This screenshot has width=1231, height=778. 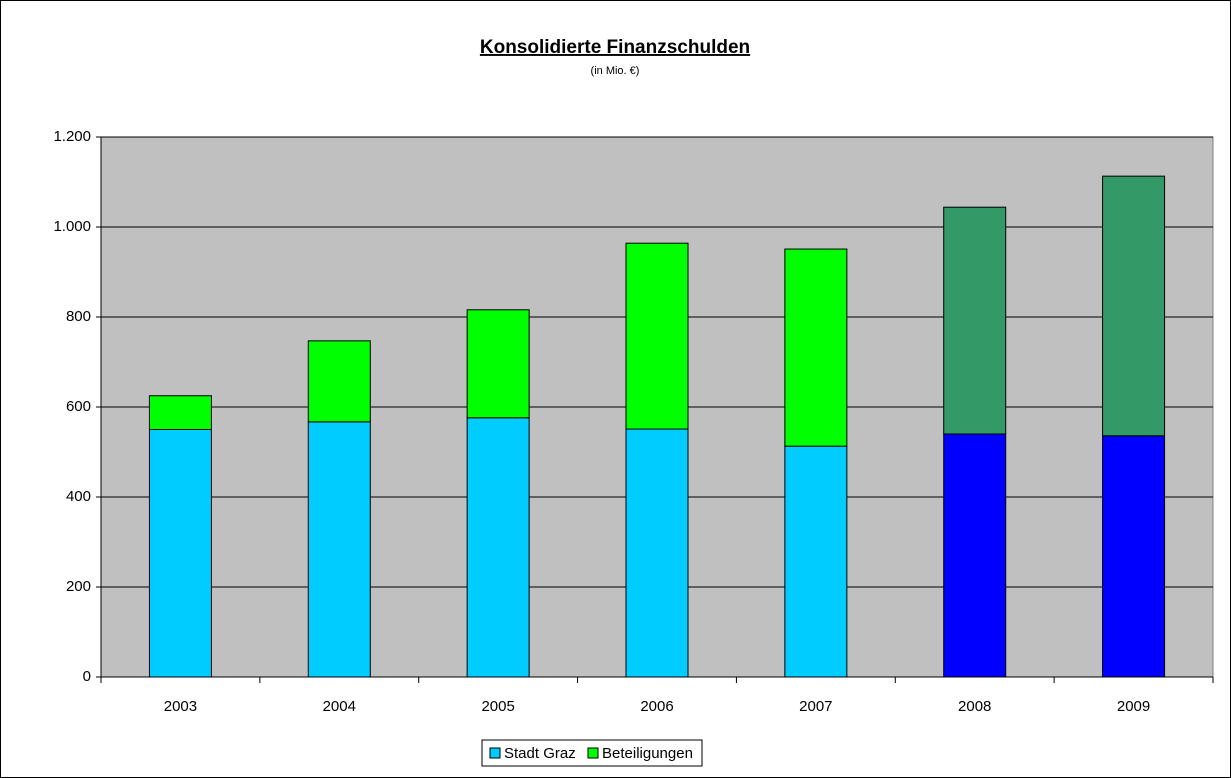 What do you see at coordinates (815, 706) in the screenshot?
I see `x-tick-label: 2007` at bounding box center [815, 706].